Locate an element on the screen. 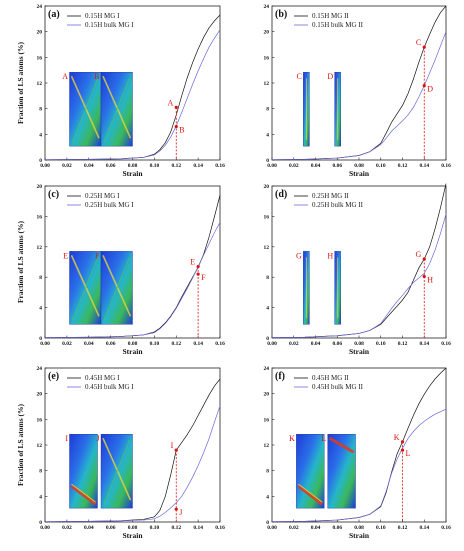 The height and width of the screenshot is (551, 464). plot-frame is located at coordinates (359, 83).